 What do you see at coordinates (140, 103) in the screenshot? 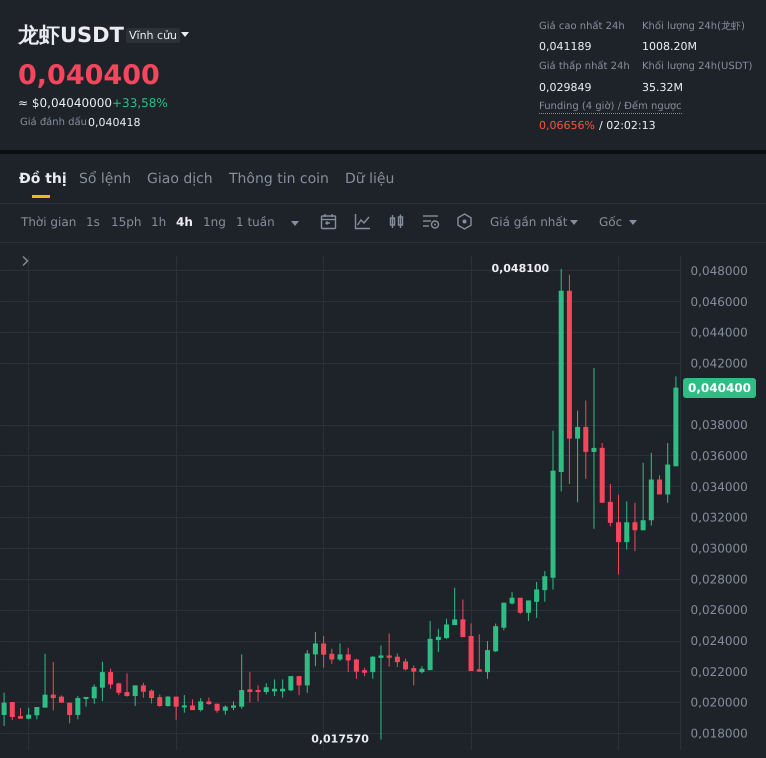
I see `text: +33,58%` at bounding box center [140, 103].